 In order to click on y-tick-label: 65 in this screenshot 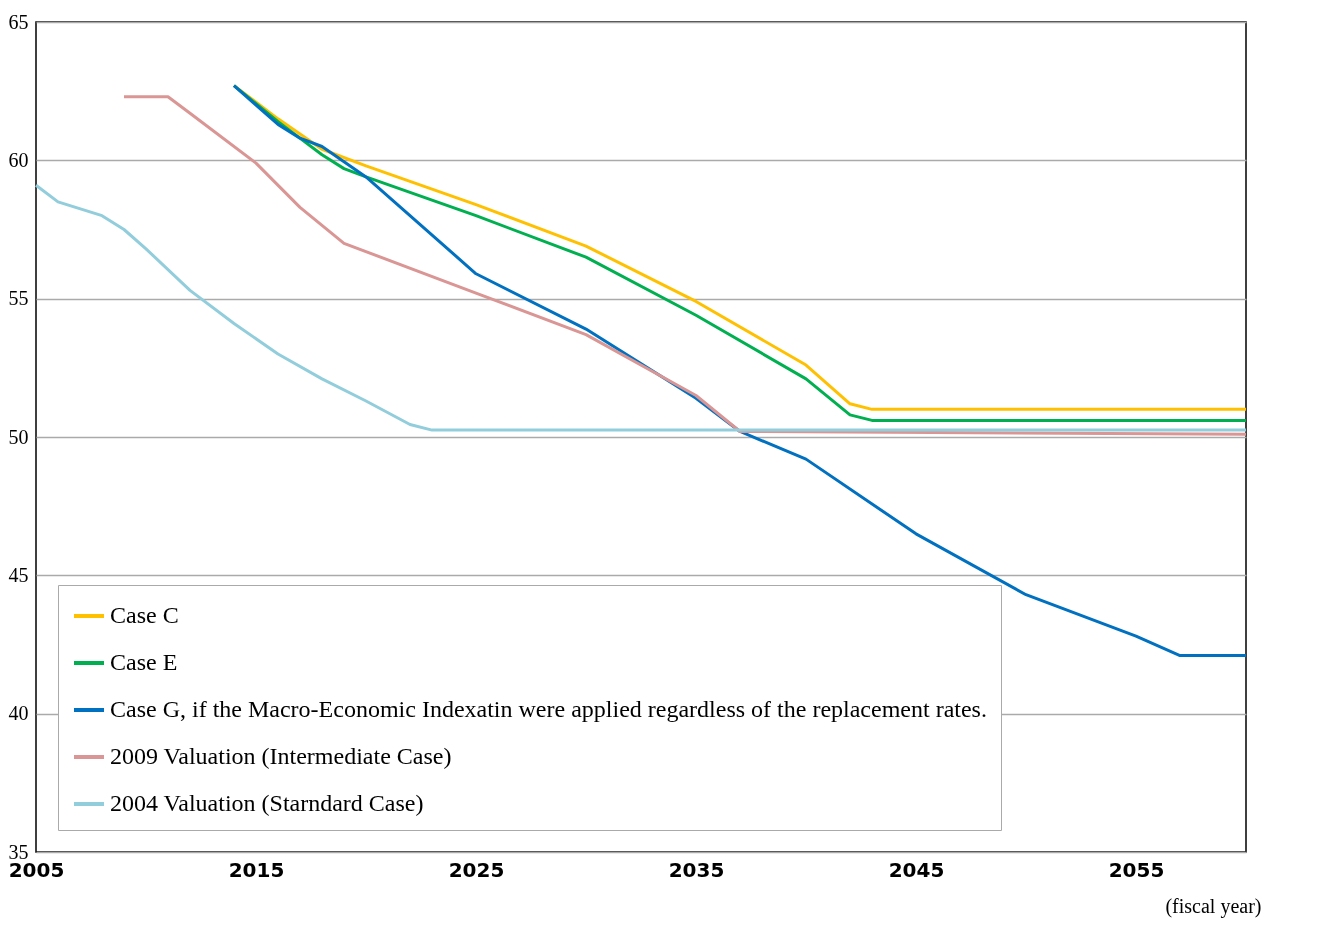, I will do `click(18, 21)`.